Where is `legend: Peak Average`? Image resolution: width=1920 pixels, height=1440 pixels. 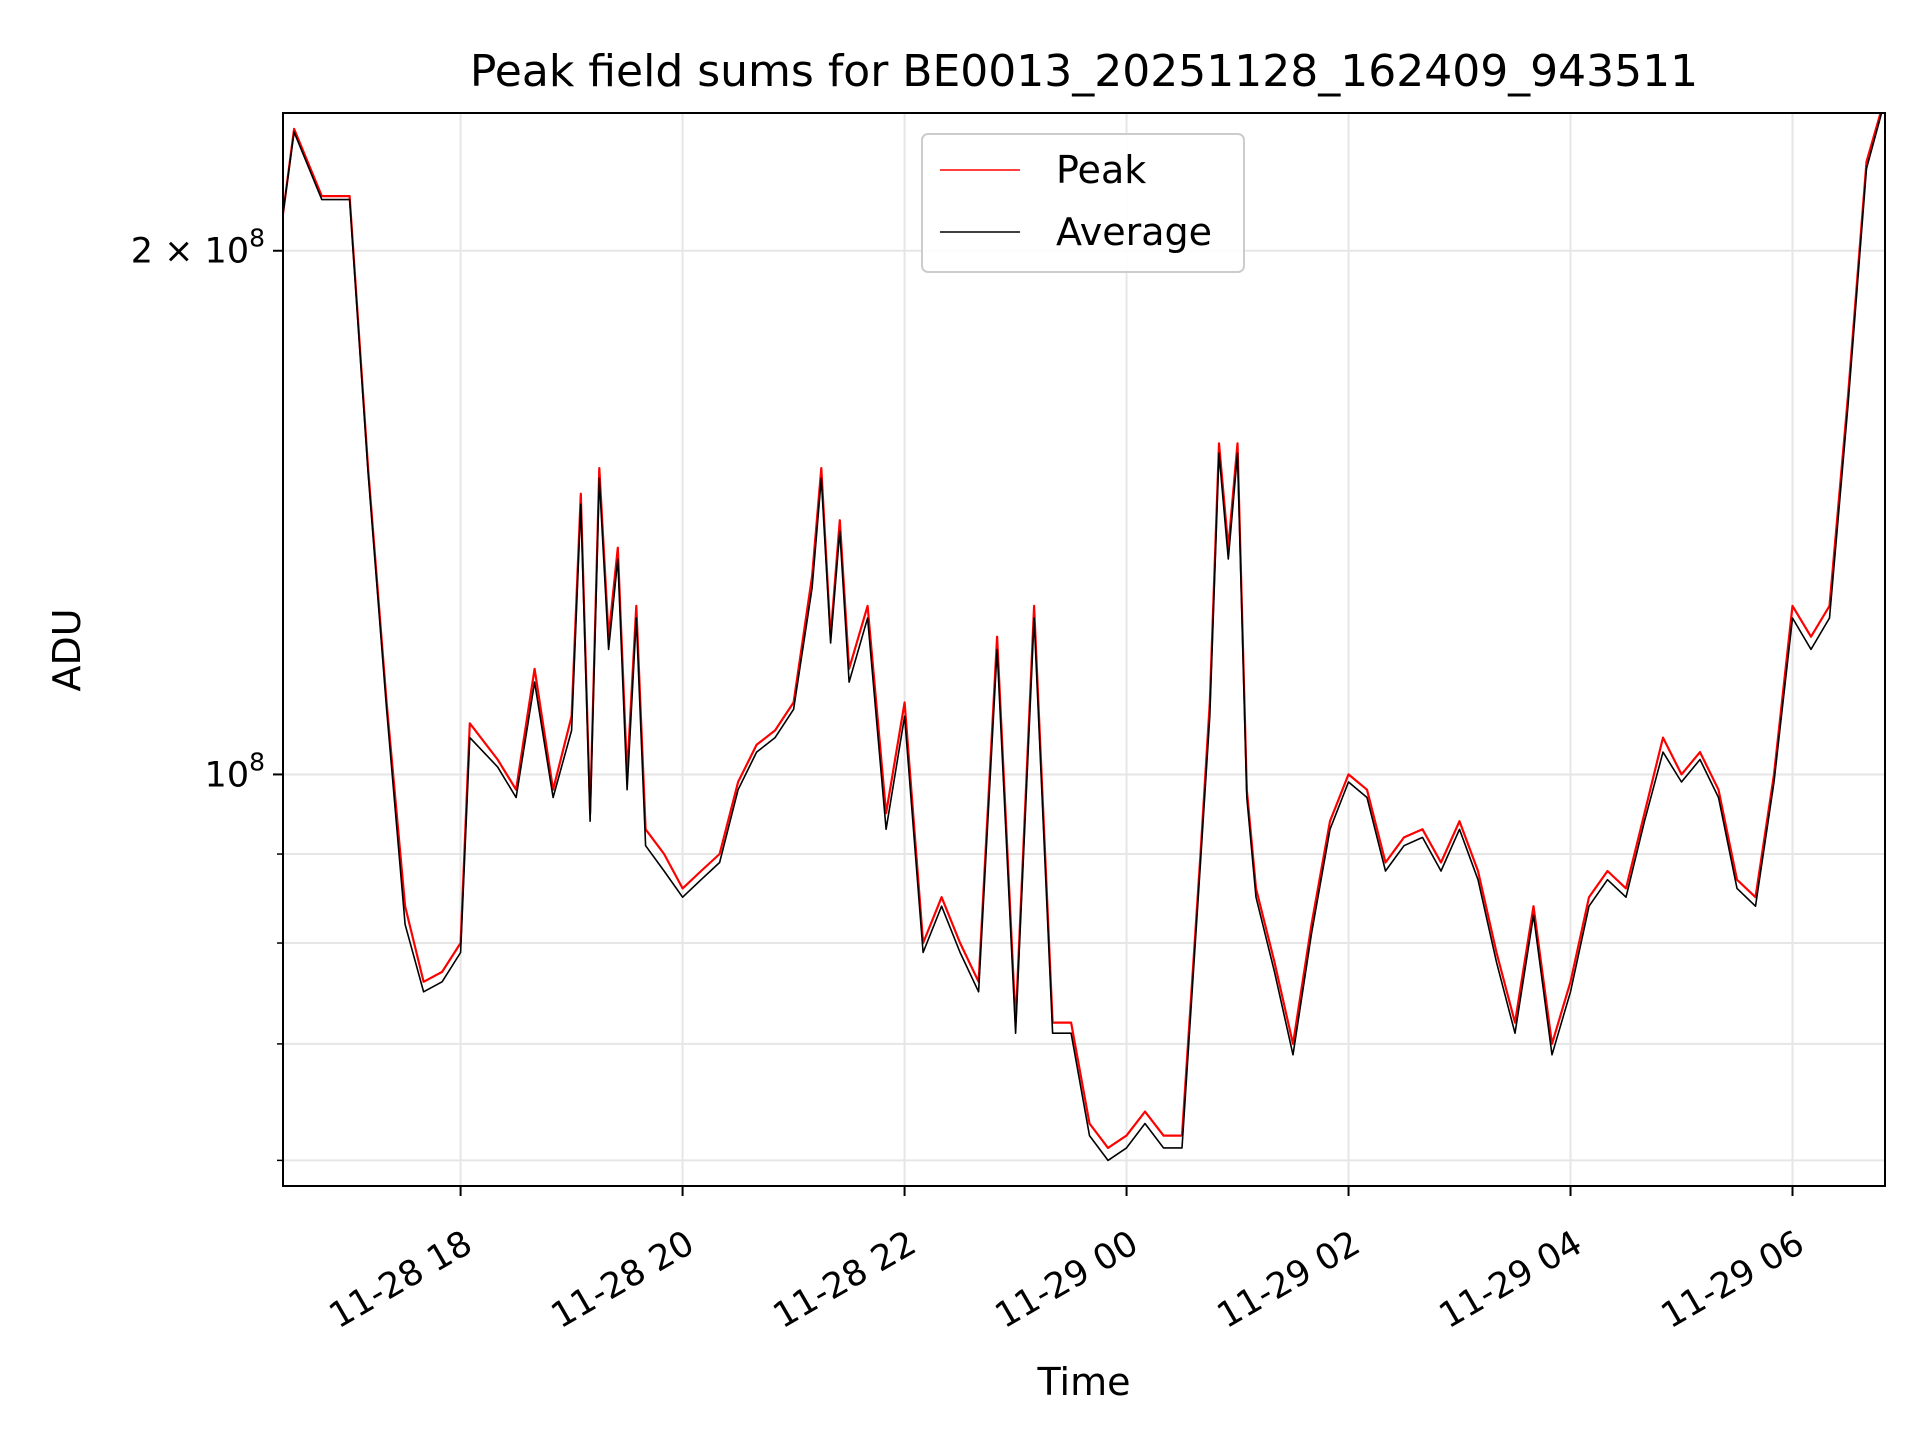 legend: Peak Average is located at coordinates (1083, 203).